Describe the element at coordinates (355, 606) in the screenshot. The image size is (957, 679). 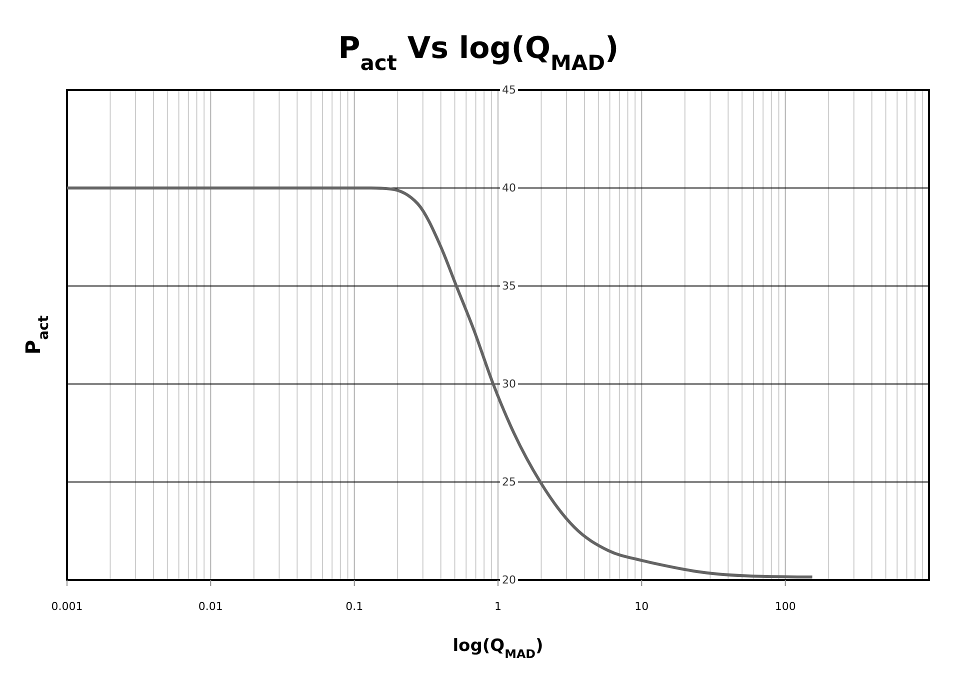
I see `x-tick-label: 0.1` at that location.